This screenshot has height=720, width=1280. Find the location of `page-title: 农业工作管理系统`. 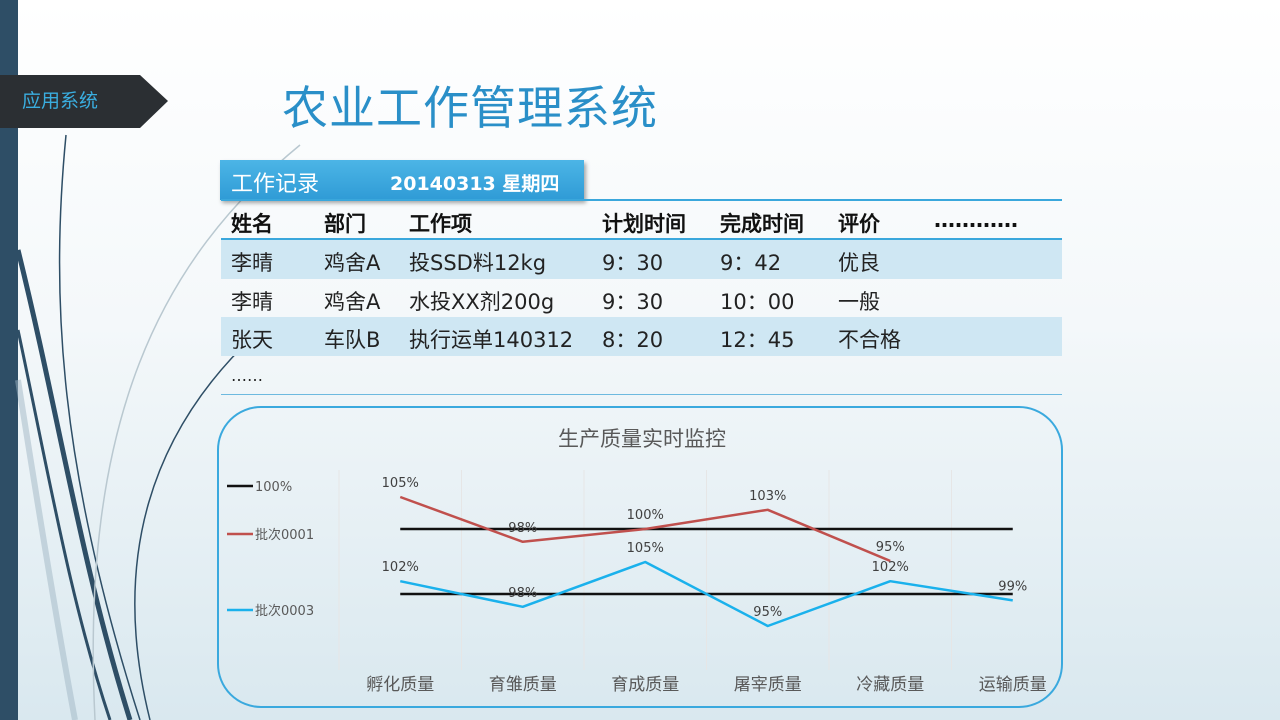

page-title: 农业工作管理系统 is located at coordinates (470, 108).